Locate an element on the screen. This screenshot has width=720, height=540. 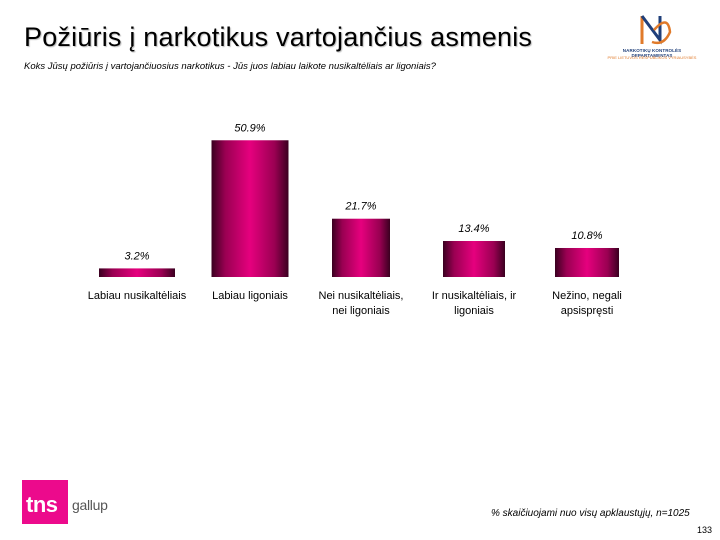
value-label-0: 3.2% is located at coordinates (136, 256).